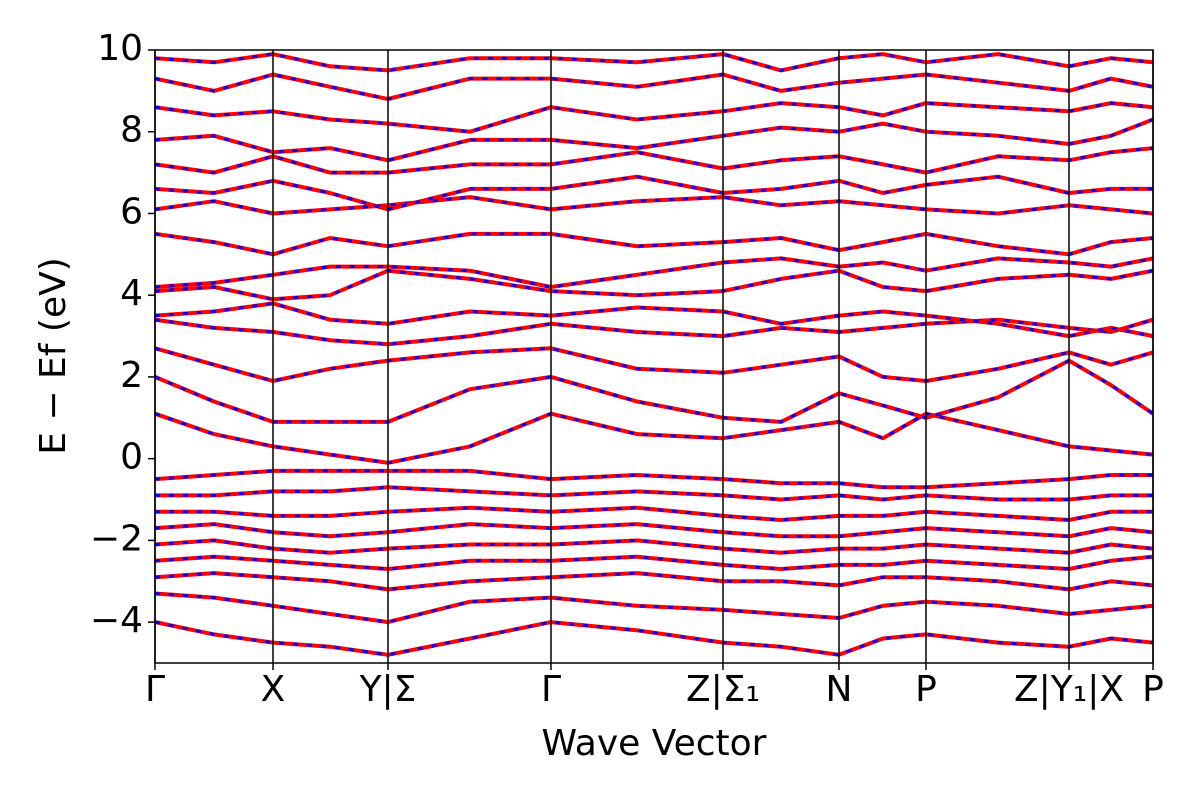 This screenshot has width=1200, height=800. I want to click on y-tick-label: 2, so click(131, 375).